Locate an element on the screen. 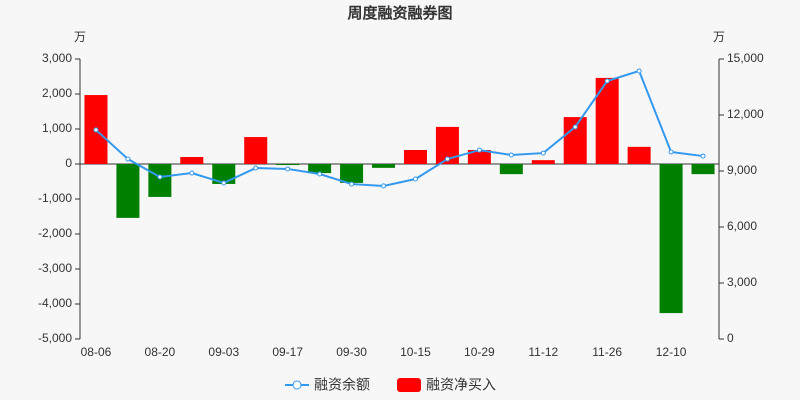  y-tick-label: -1,000 is located at coordinates (55, 198).